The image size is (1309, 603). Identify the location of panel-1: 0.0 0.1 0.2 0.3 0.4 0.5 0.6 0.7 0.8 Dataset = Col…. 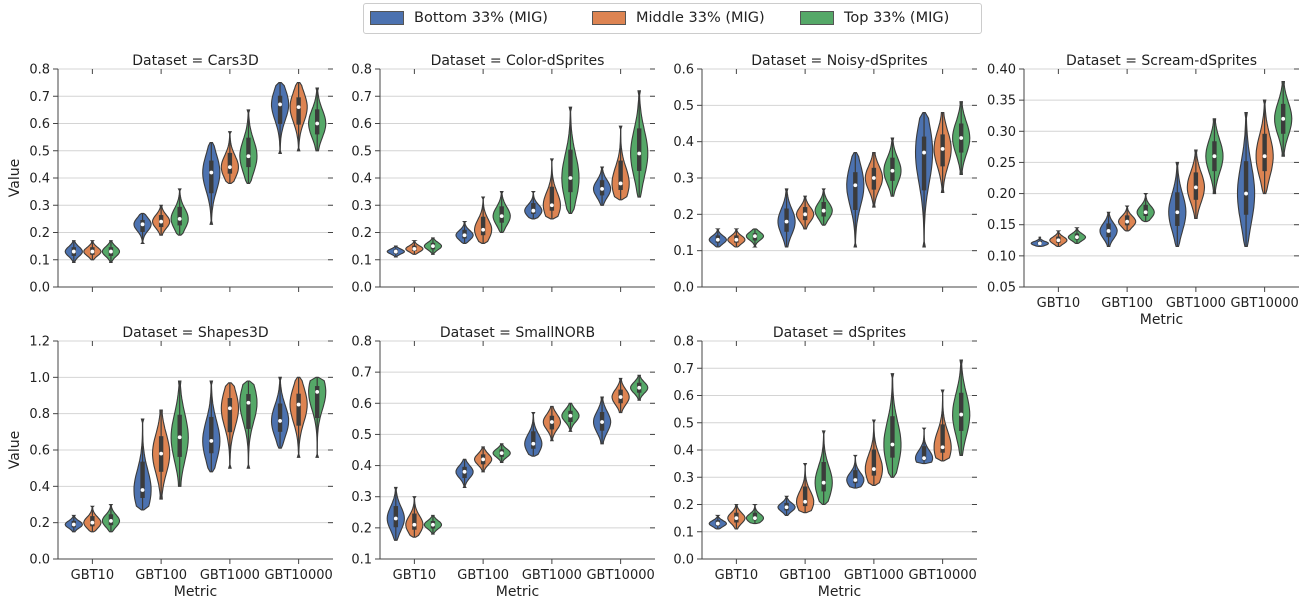
(503, 174).